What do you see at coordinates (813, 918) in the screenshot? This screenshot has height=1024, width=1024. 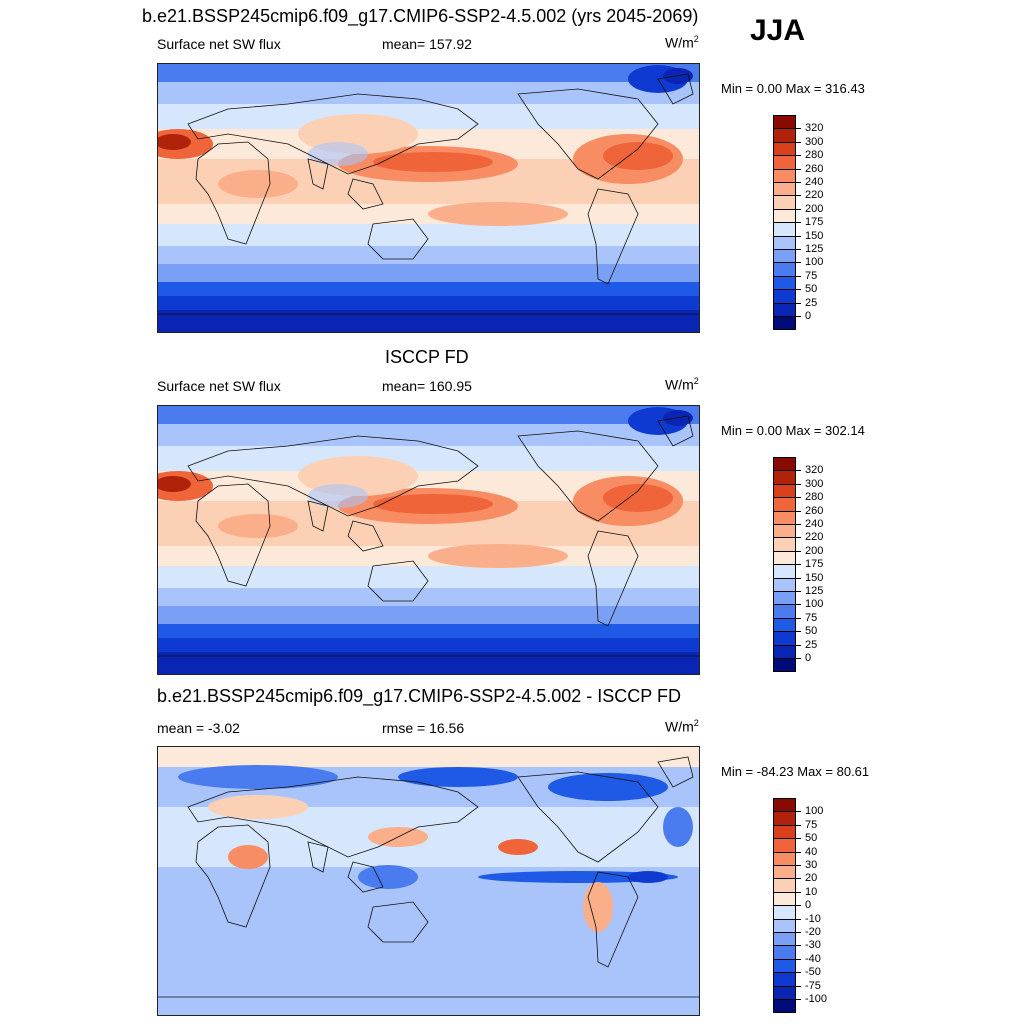 I see `colorbar-label: -10` at bounding box center [813, 918].